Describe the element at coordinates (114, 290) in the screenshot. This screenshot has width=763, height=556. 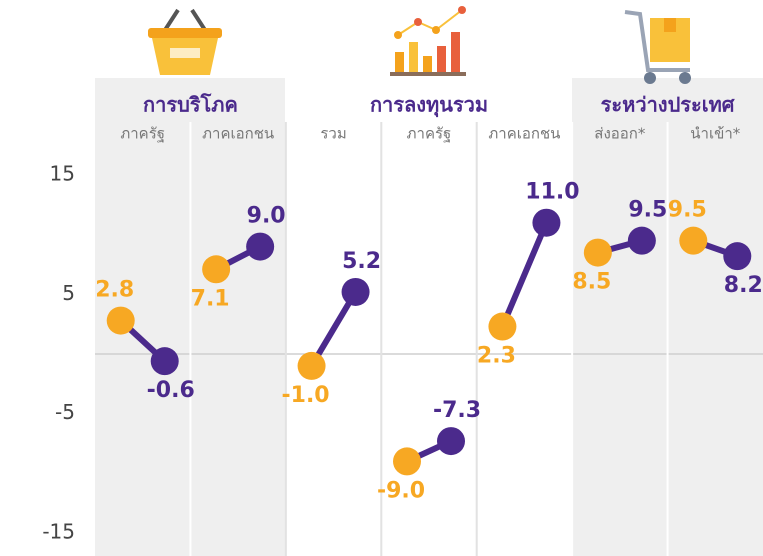
I see `value-label: 2.8` at that location.